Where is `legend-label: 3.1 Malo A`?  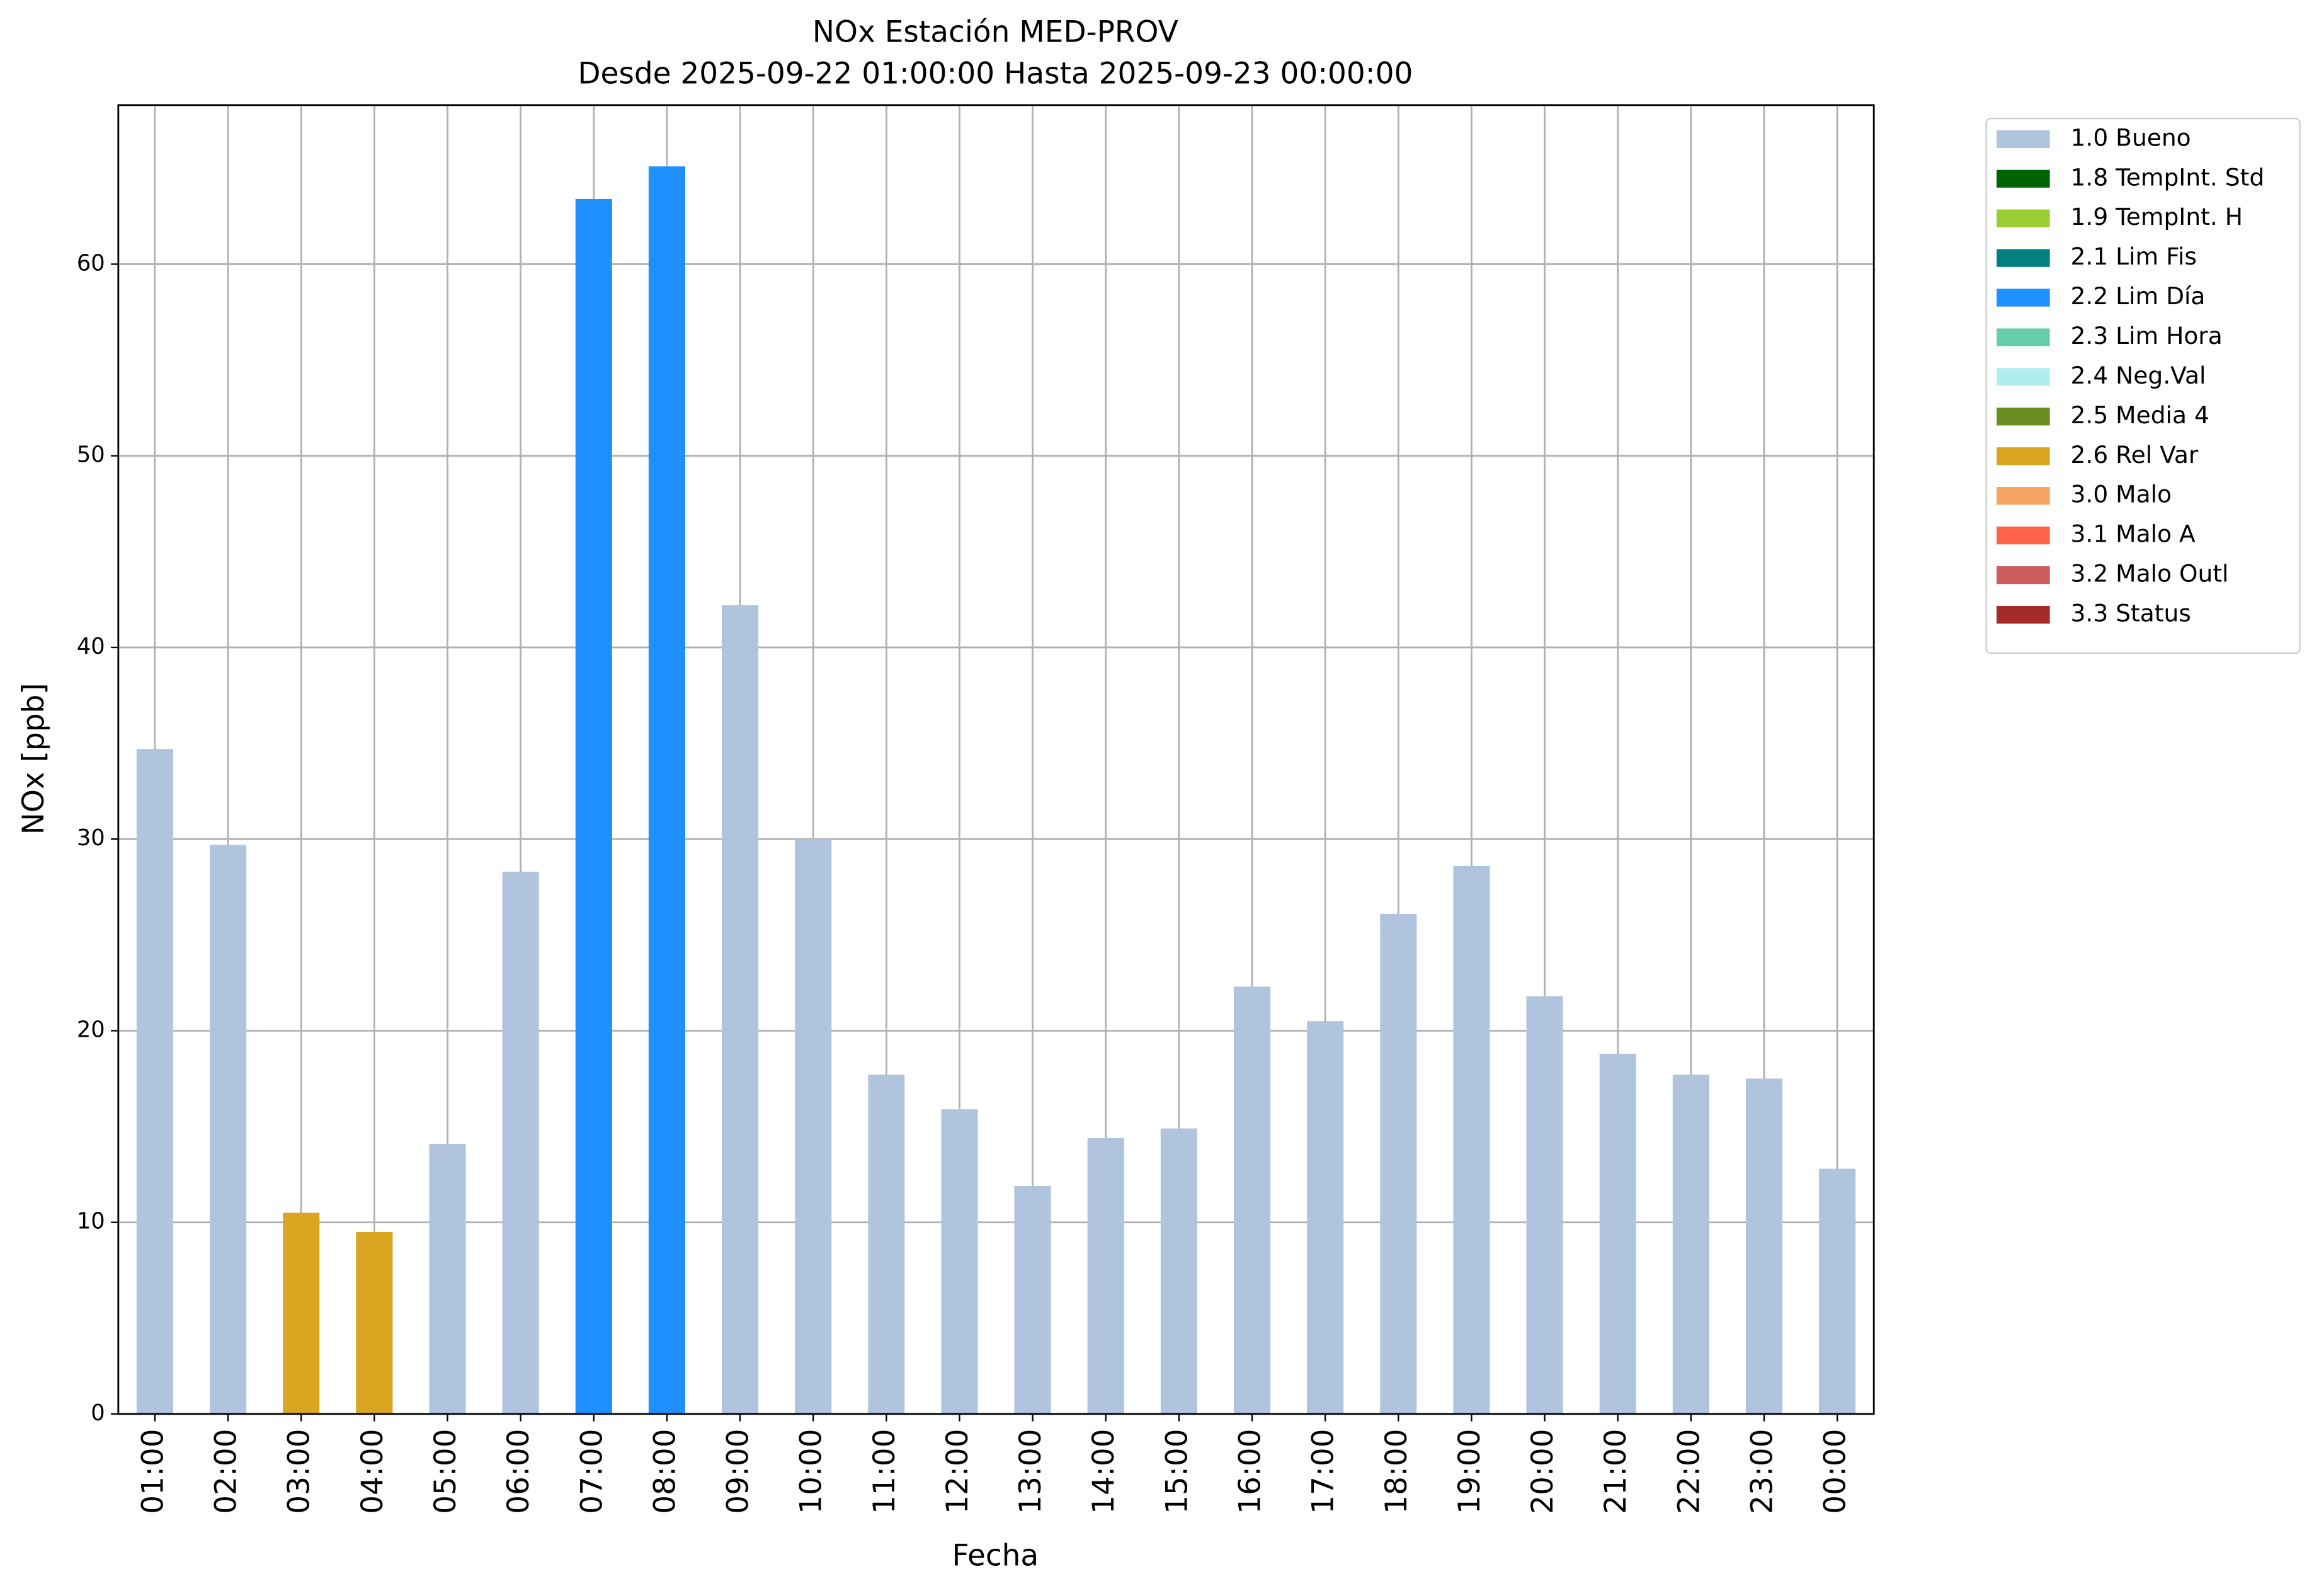
legend-label: 3.1 Malo A is located at coordinates (2133, 534).